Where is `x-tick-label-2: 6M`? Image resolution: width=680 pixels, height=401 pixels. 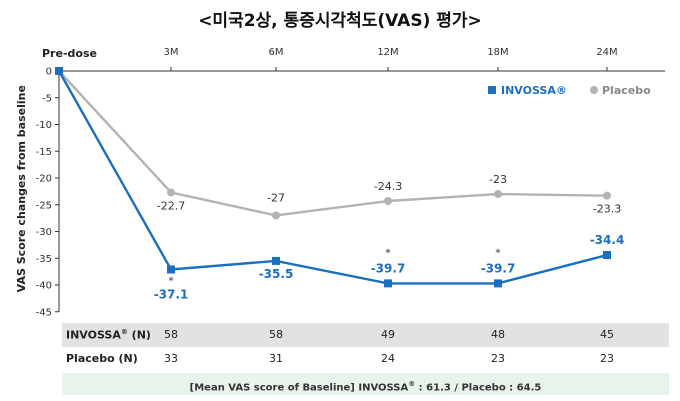 x-tick-label-2: 6M is located at coordinates (276, 52).